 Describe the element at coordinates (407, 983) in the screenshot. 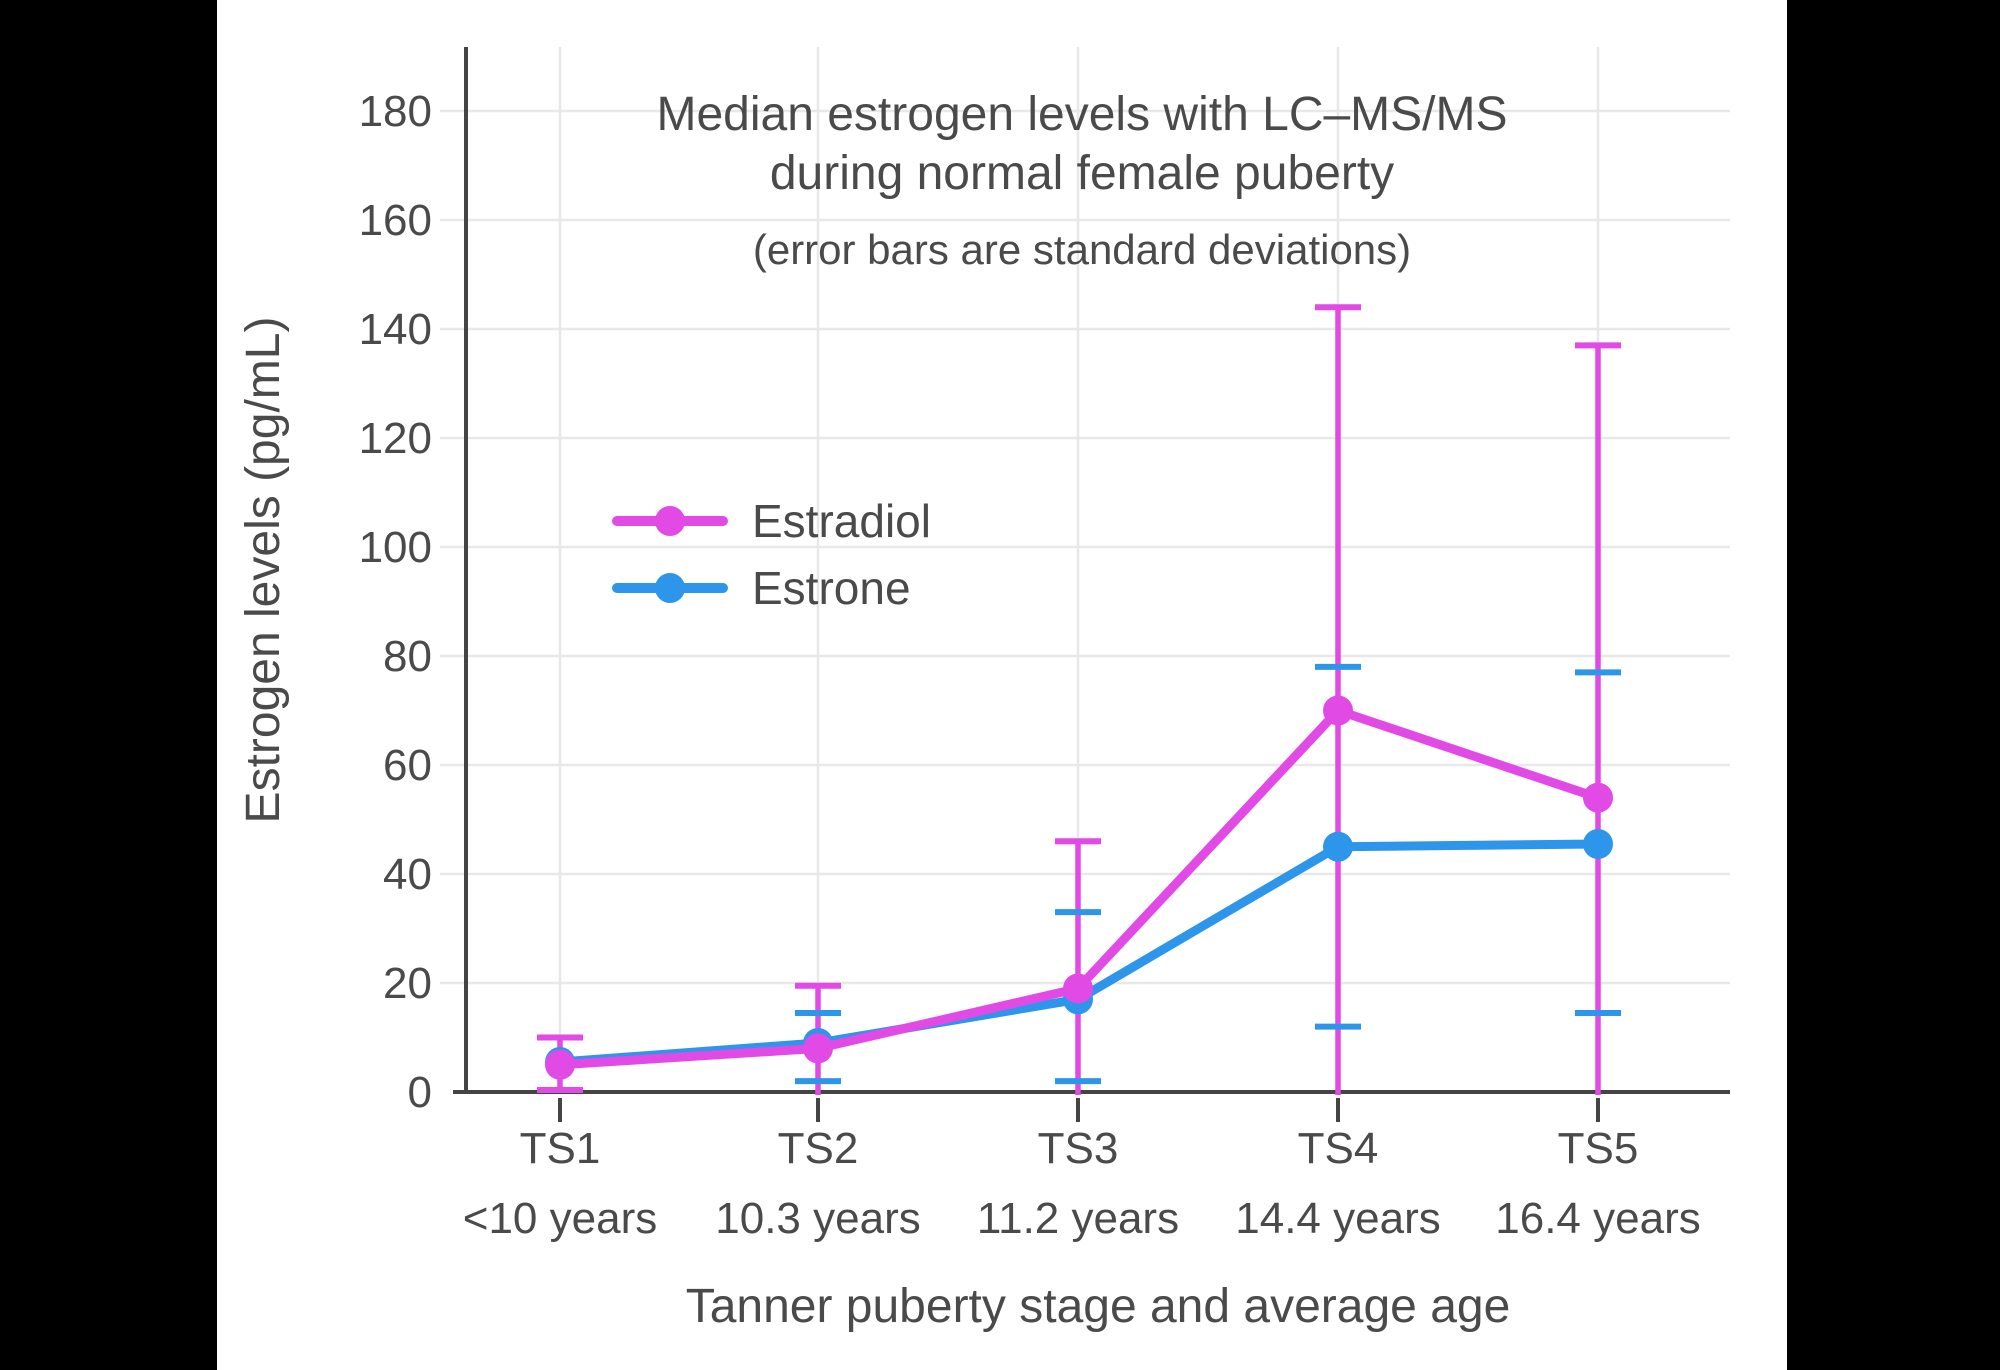

I see `y-tick-label: 20` at that location.